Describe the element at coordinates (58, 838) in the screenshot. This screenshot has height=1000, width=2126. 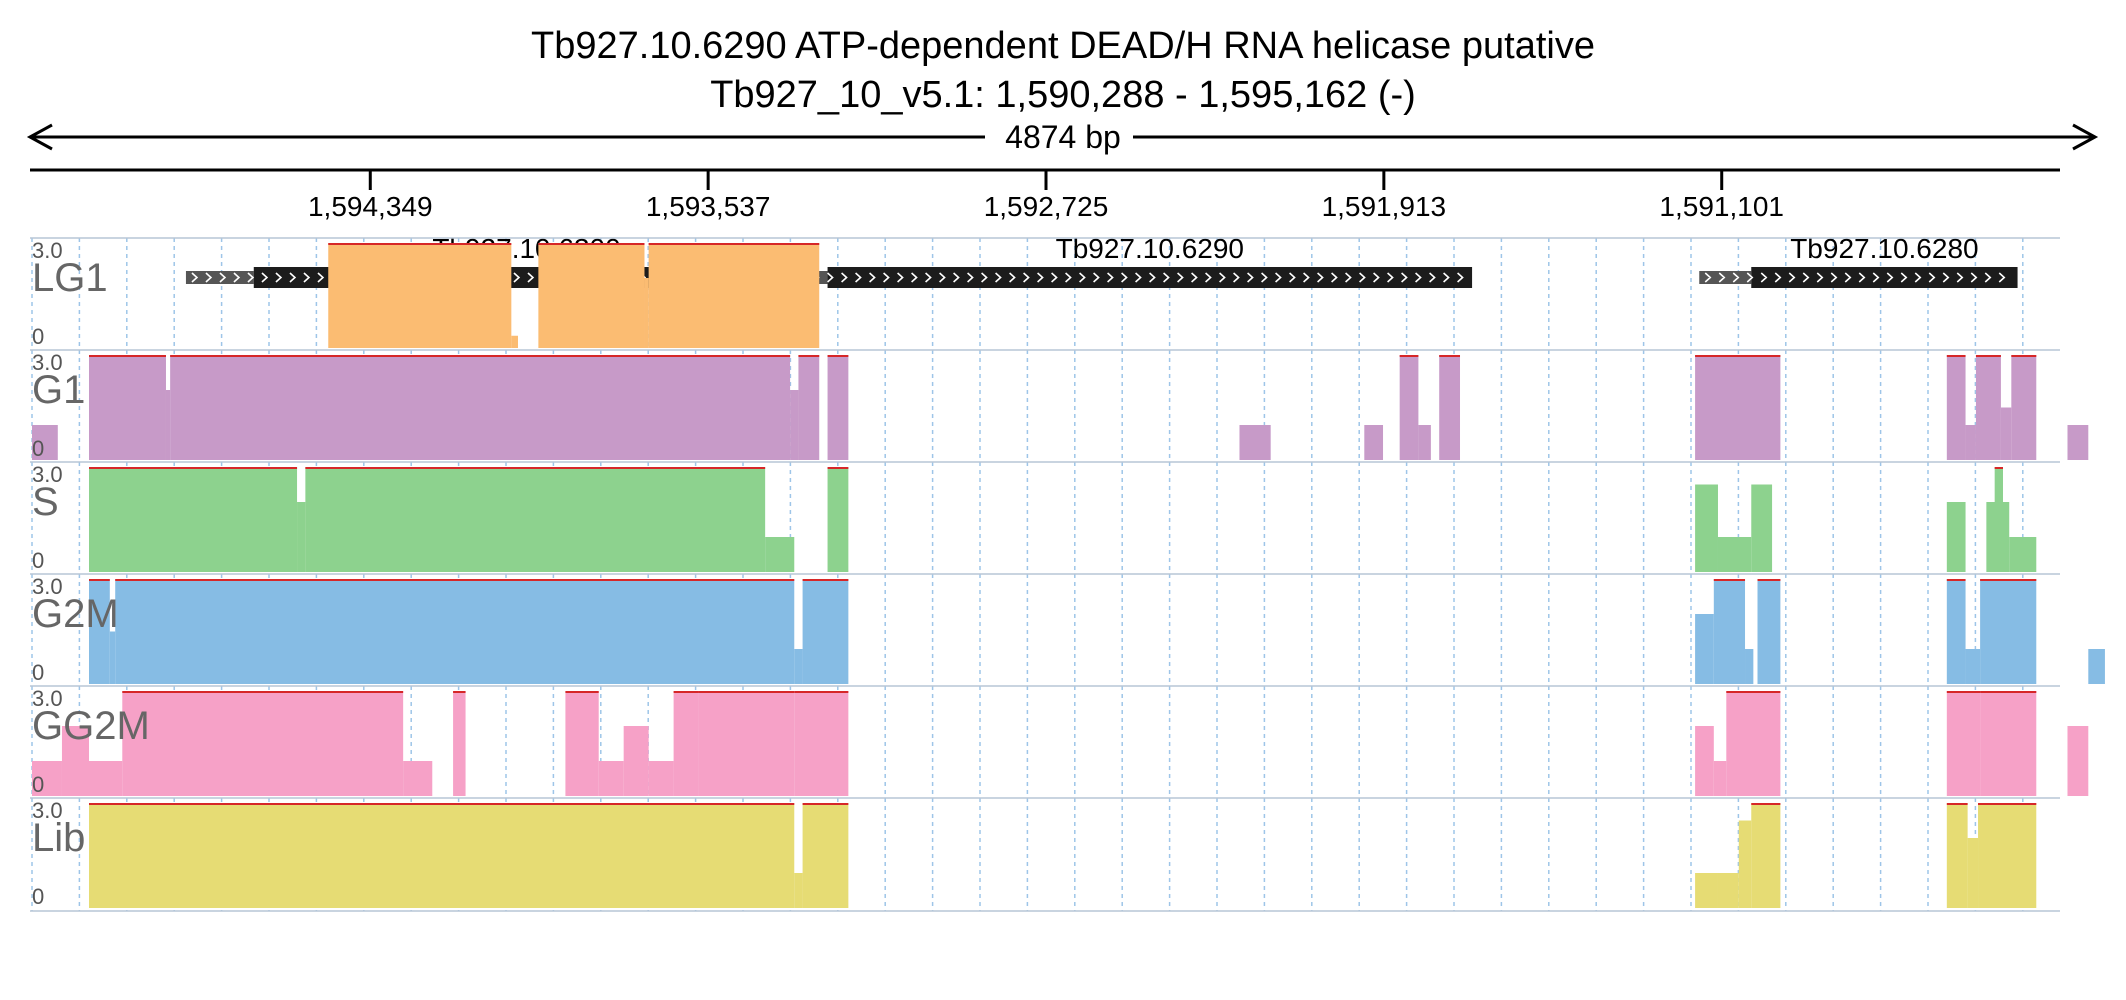
I see `track-name: Lib` at that location.